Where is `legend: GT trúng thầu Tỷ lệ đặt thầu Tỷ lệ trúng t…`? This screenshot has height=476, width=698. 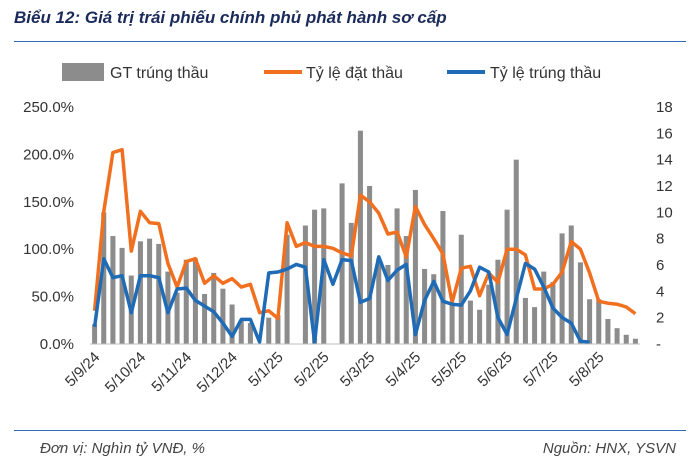
legend: GT trúng thầu Tỷ lệ đặt thầu Tỷ lệ trúng t… is located at coordinates (331, 72).